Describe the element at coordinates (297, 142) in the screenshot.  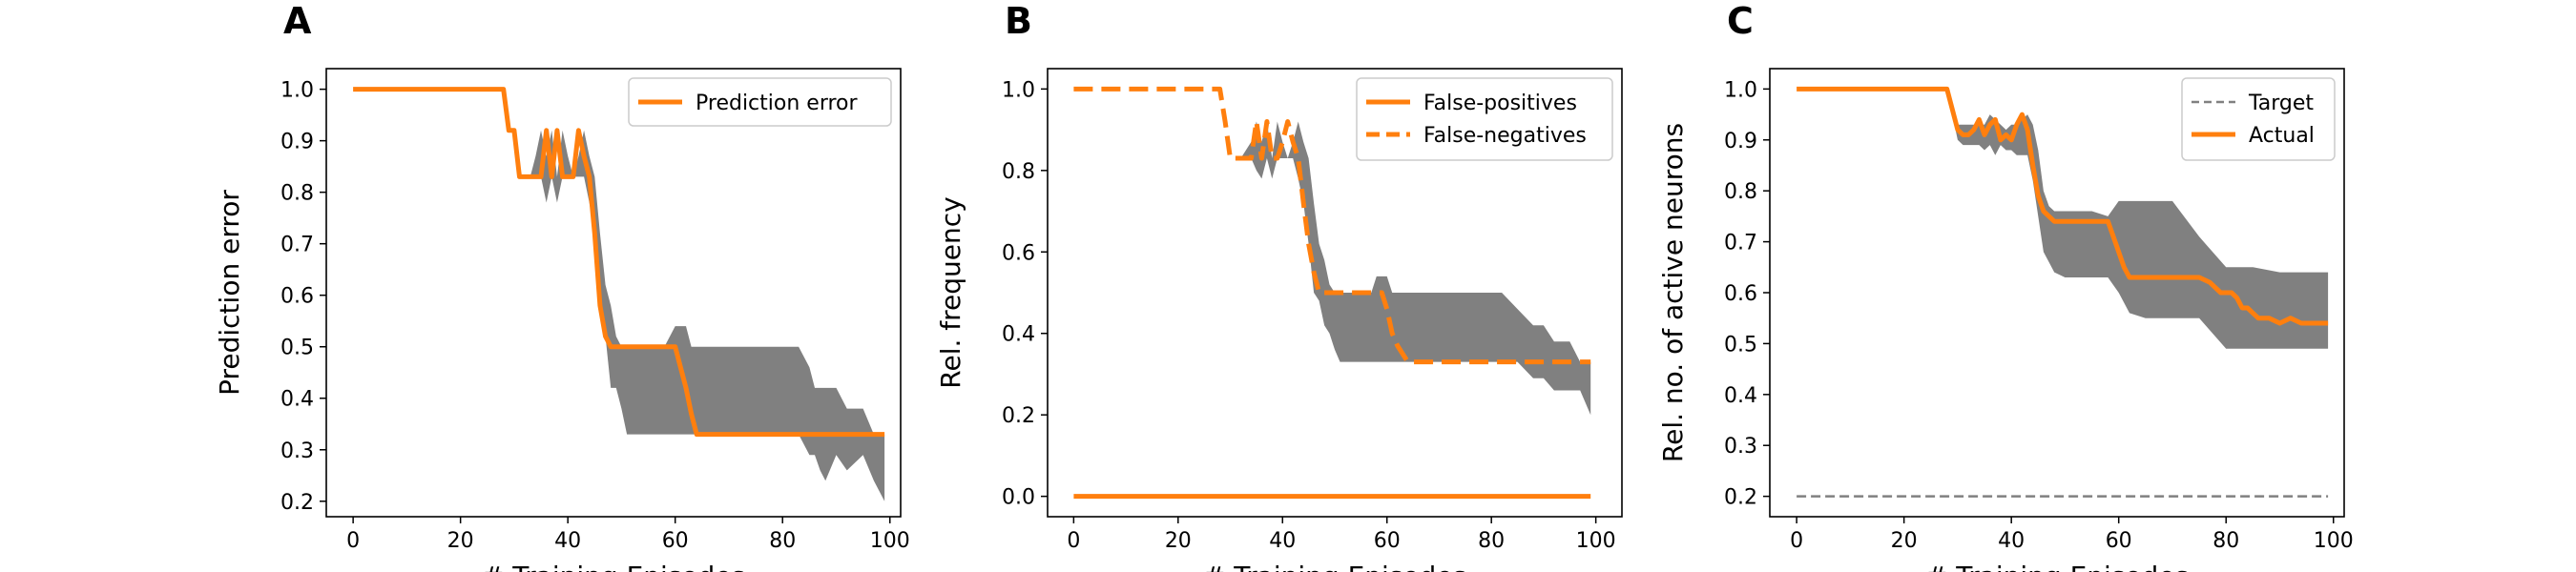
I see `chart-a-ytick-label: 0.9` at that location.